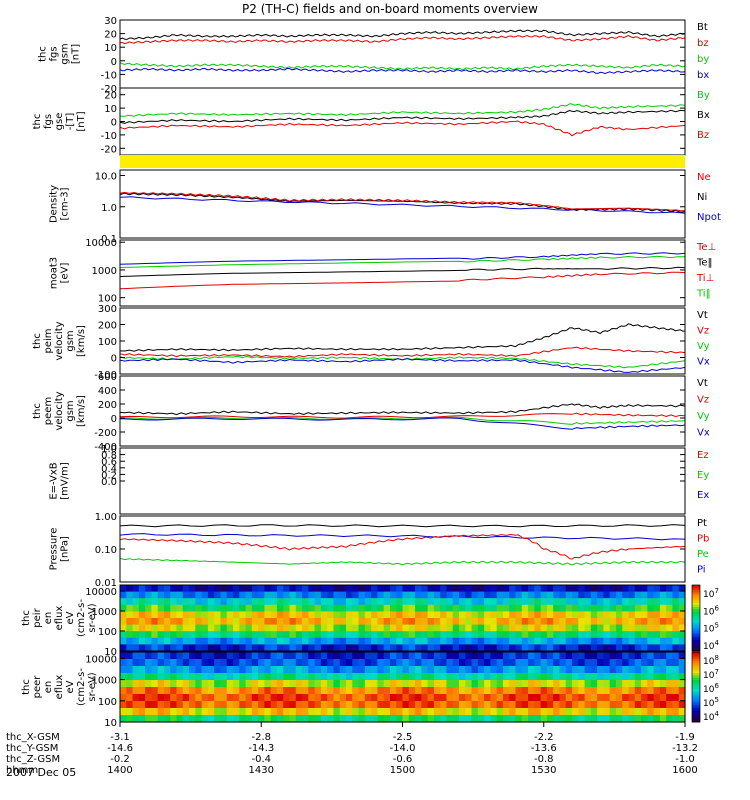 The height and width of the screenshot is (800, 750). Describe the element at coordinates (114, 123) in the screenshot. I see `y-tick-label: 0` at that location.